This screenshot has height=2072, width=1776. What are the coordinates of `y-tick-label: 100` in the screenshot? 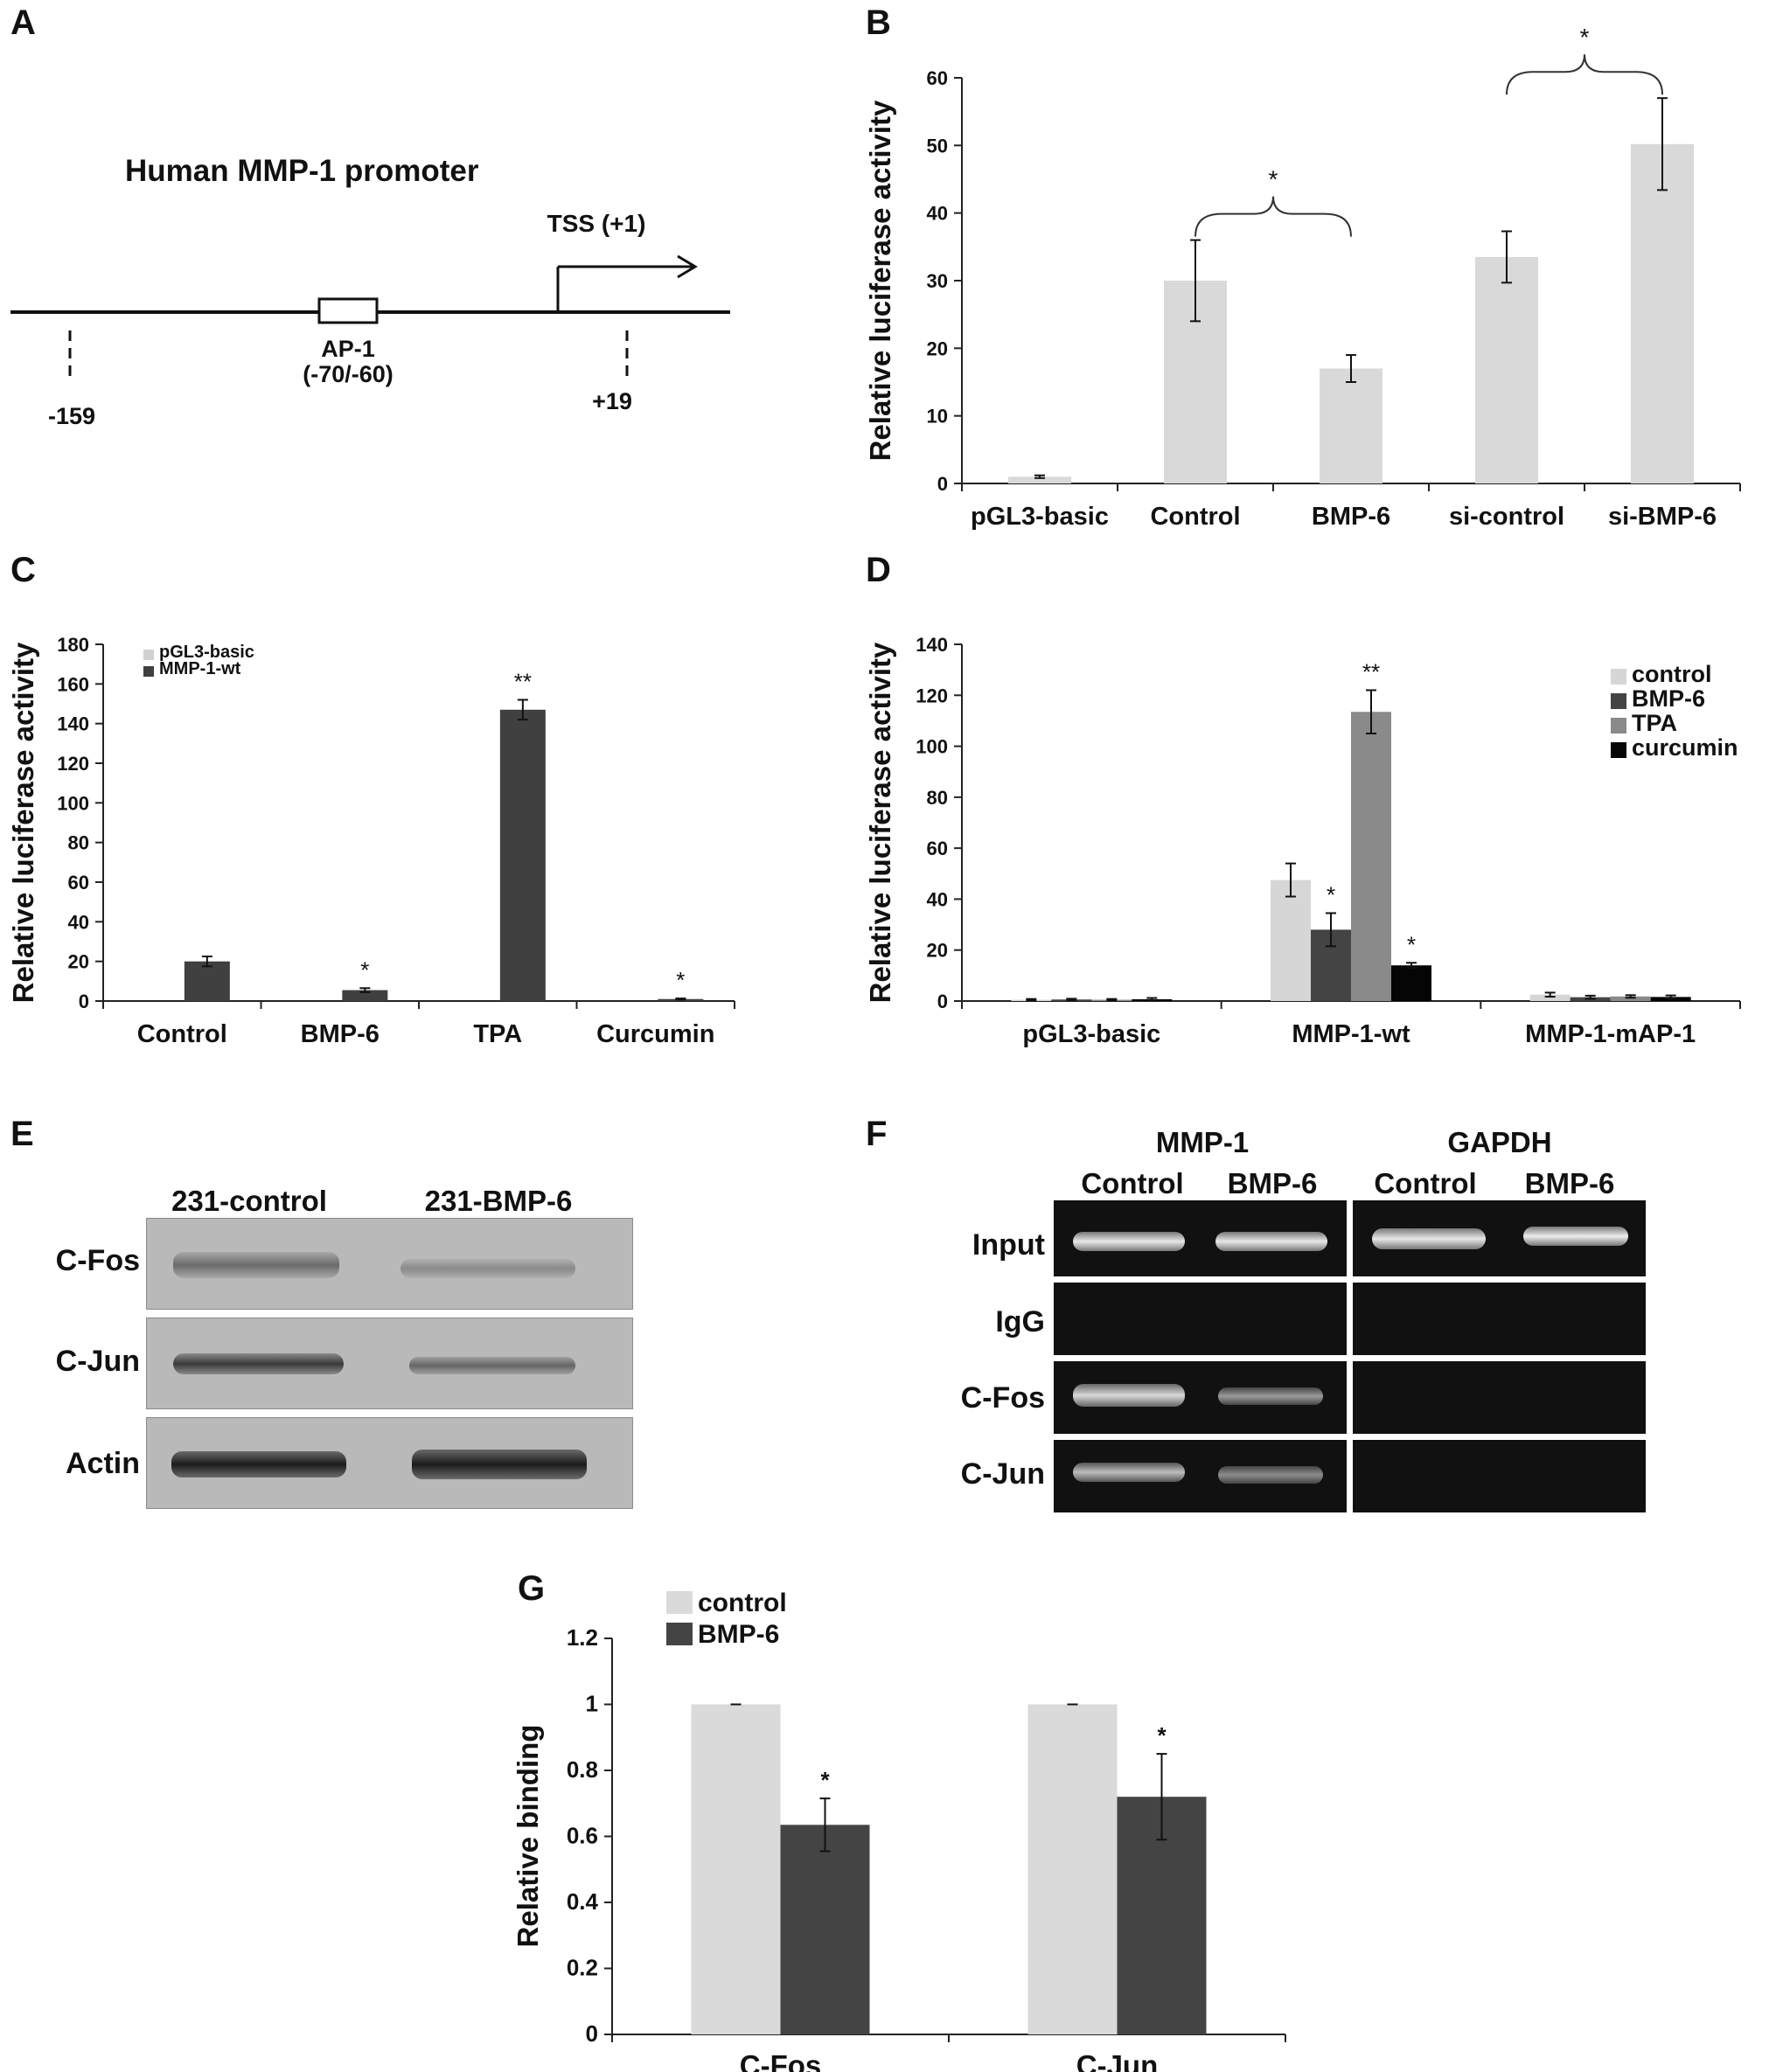 It's located at (932, 747).